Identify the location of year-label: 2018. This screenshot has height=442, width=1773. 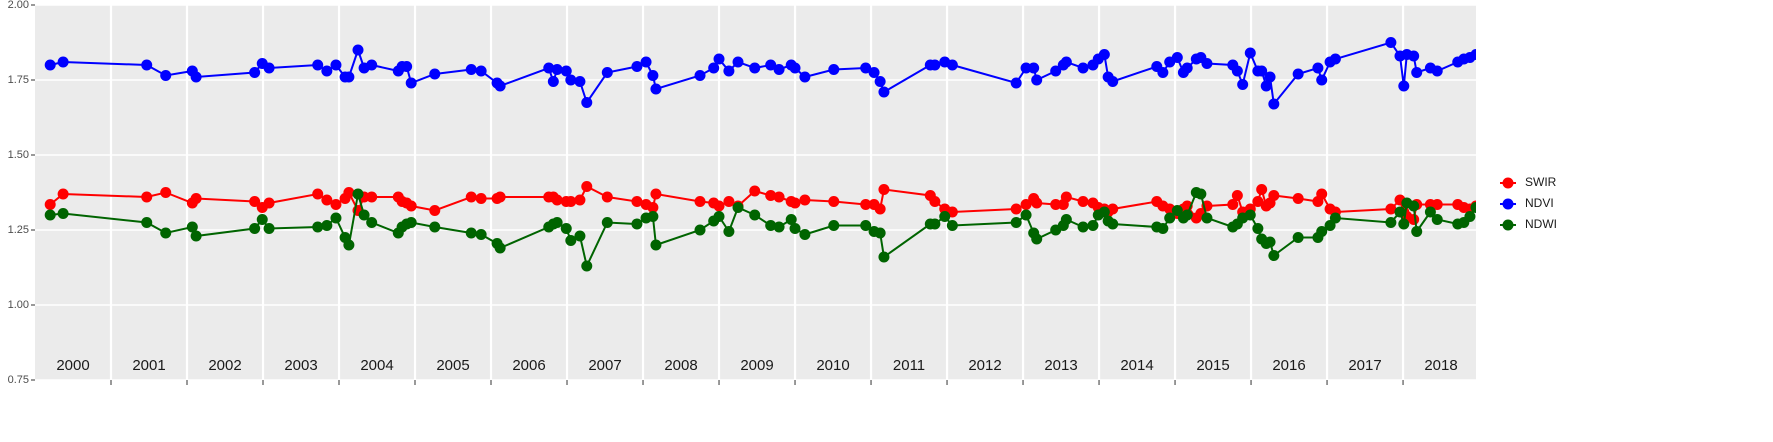
(1440, 365).